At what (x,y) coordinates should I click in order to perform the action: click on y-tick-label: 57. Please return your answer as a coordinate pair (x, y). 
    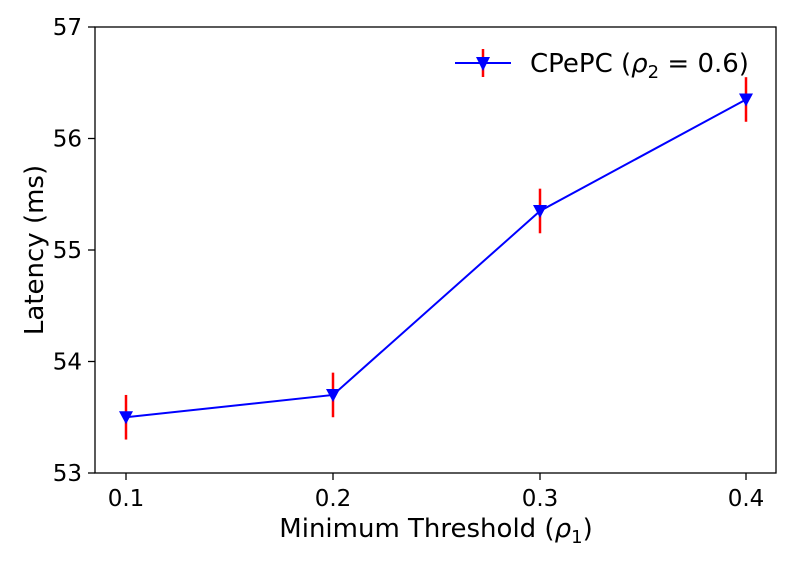
    Looking at the image, I should click on (67, 28).